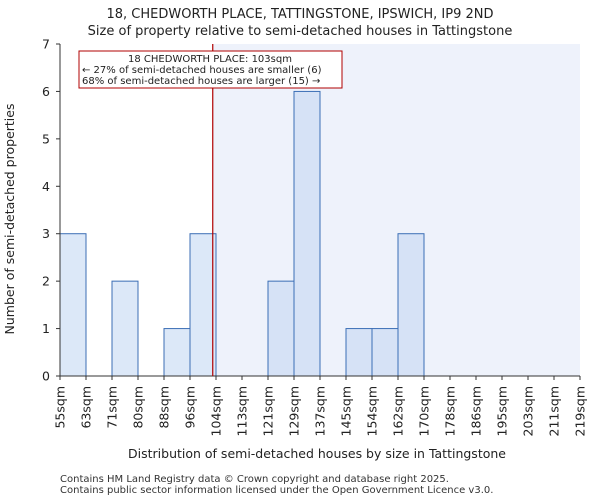  I want to click on y-tick-label-1: 1, so click(46, 328).